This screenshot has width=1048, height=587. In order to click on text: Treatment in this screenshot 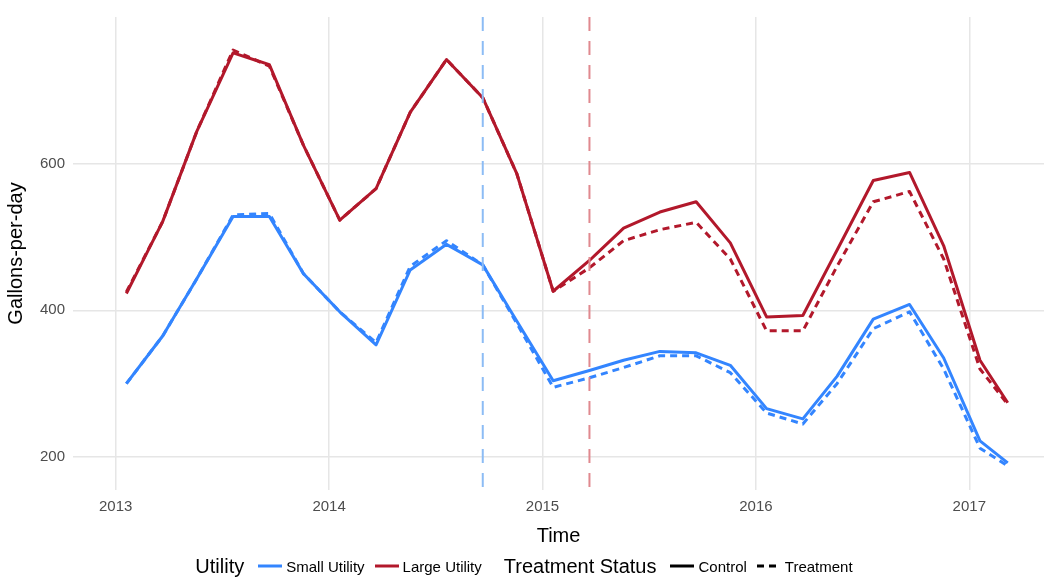, I will do `click(818, 566)`.